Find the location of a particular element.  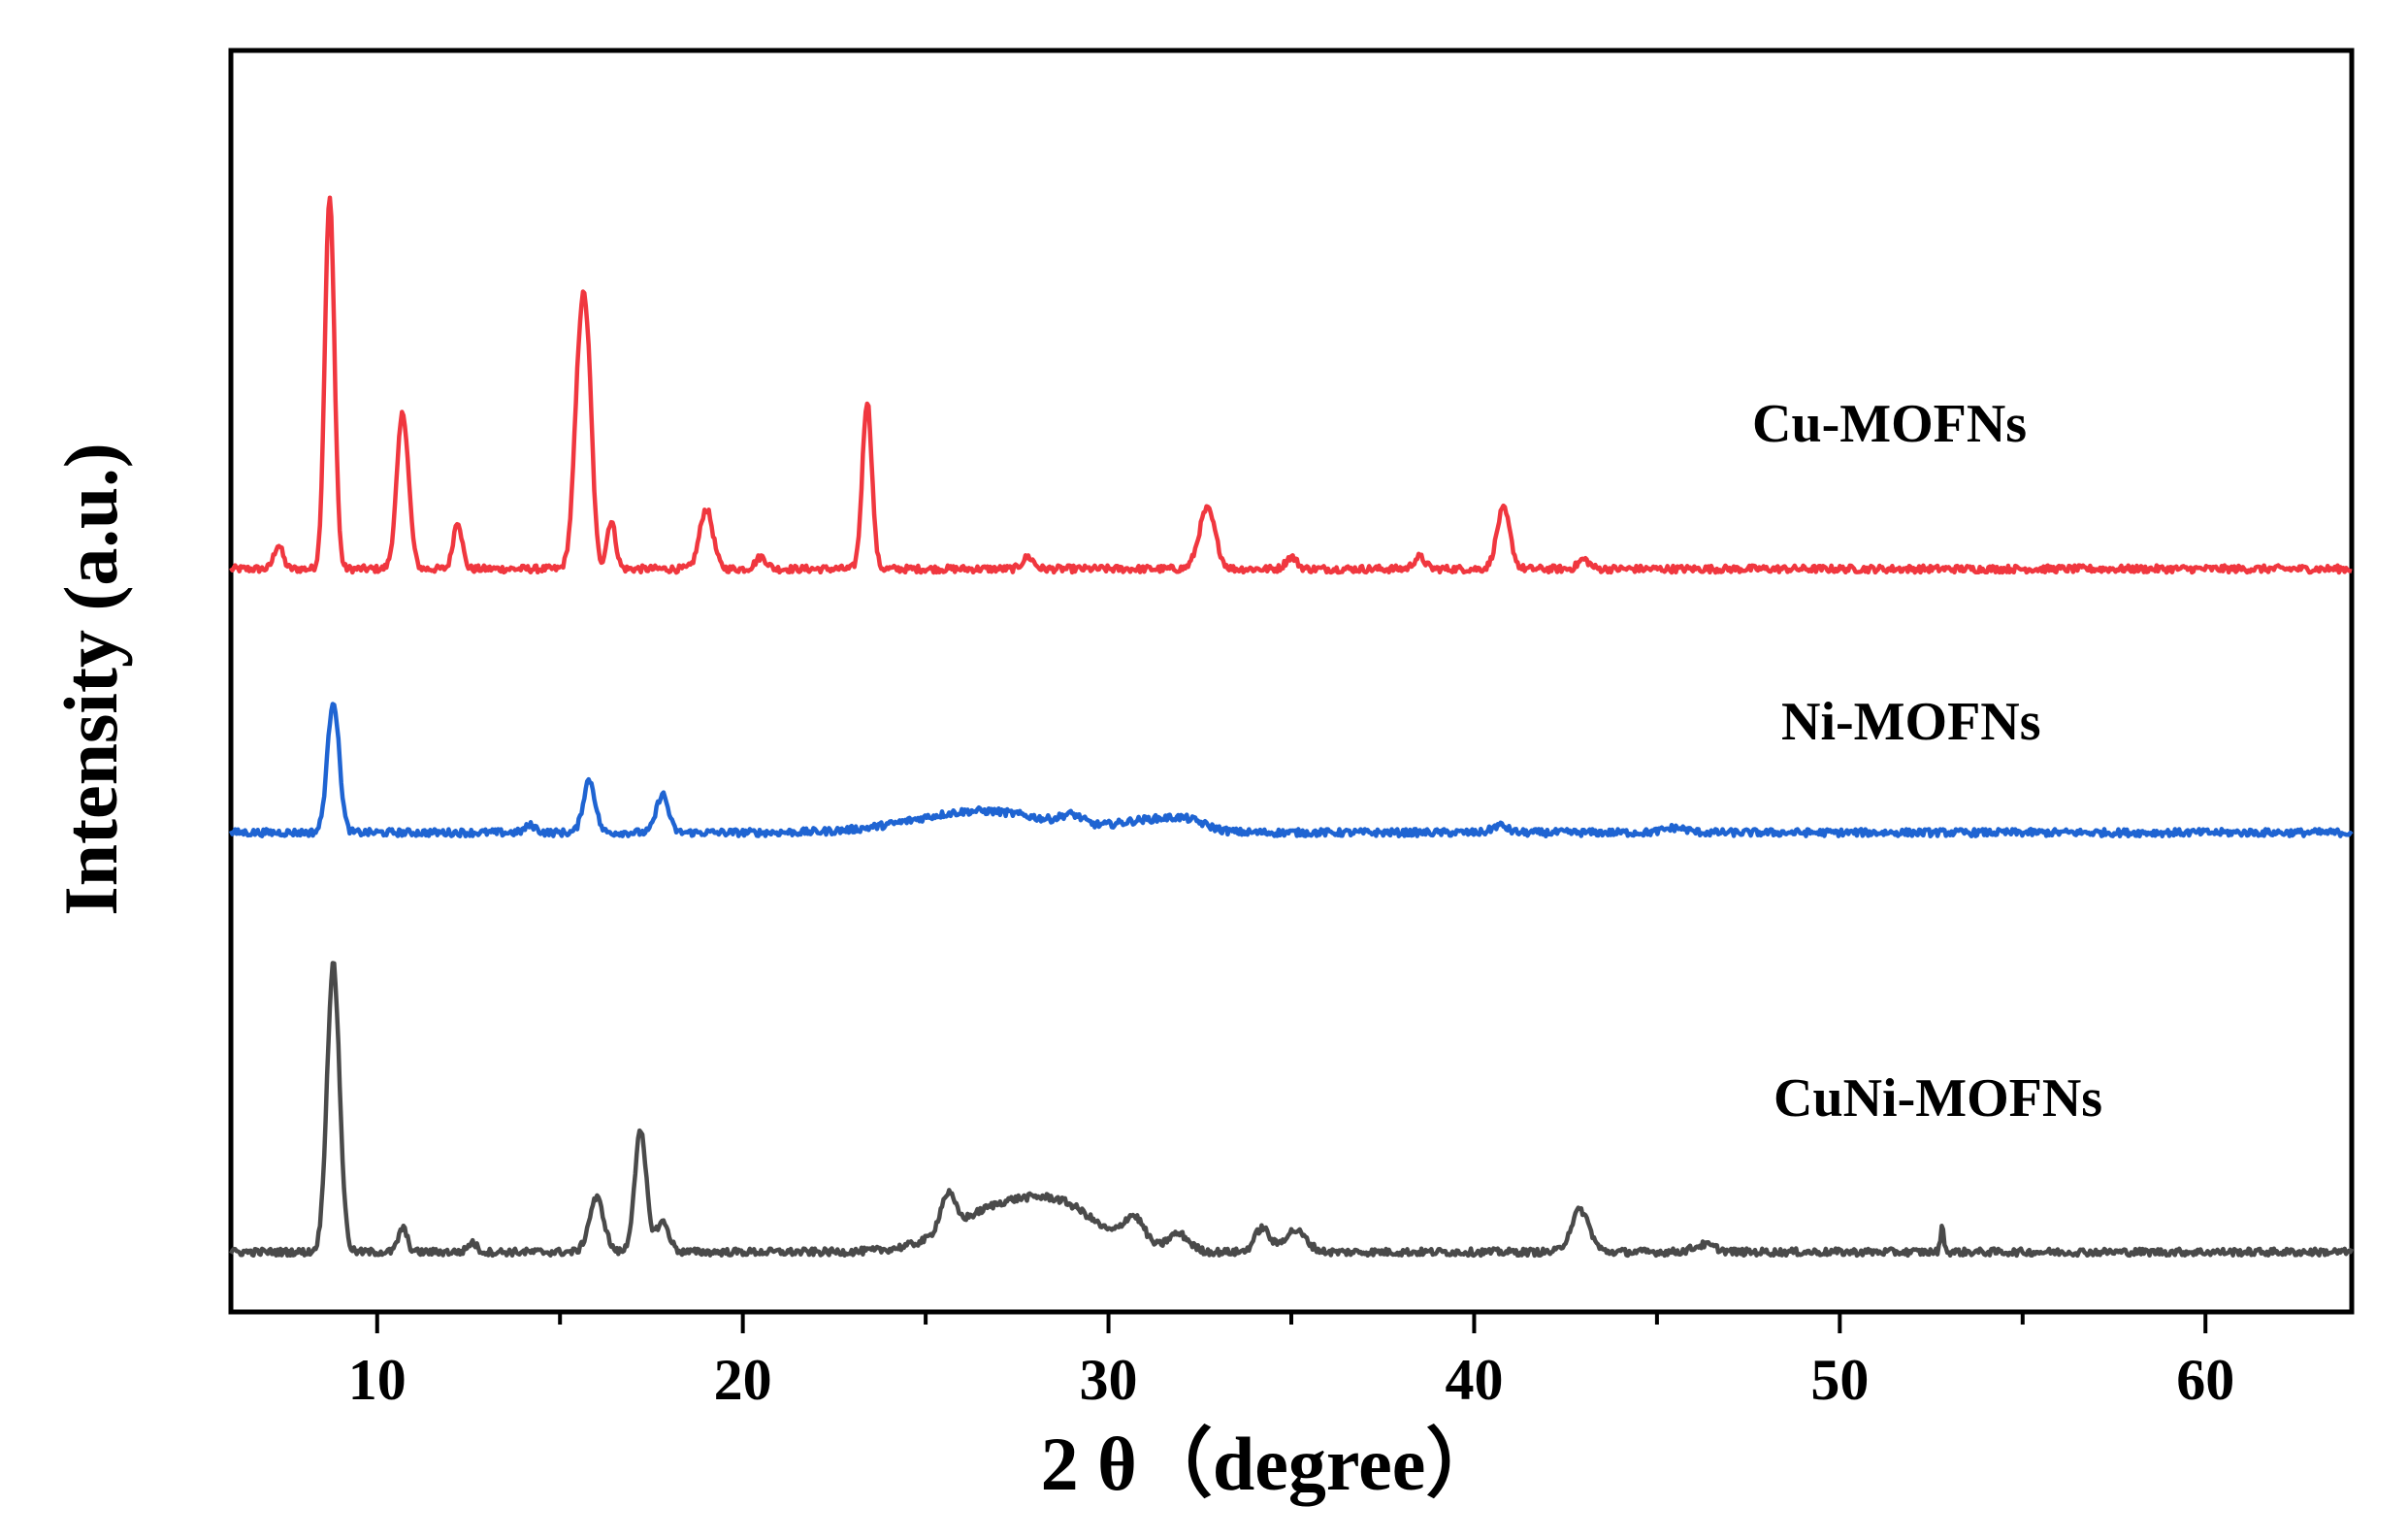

series-line-ni-mofns is located at coordinates (1291, 770).